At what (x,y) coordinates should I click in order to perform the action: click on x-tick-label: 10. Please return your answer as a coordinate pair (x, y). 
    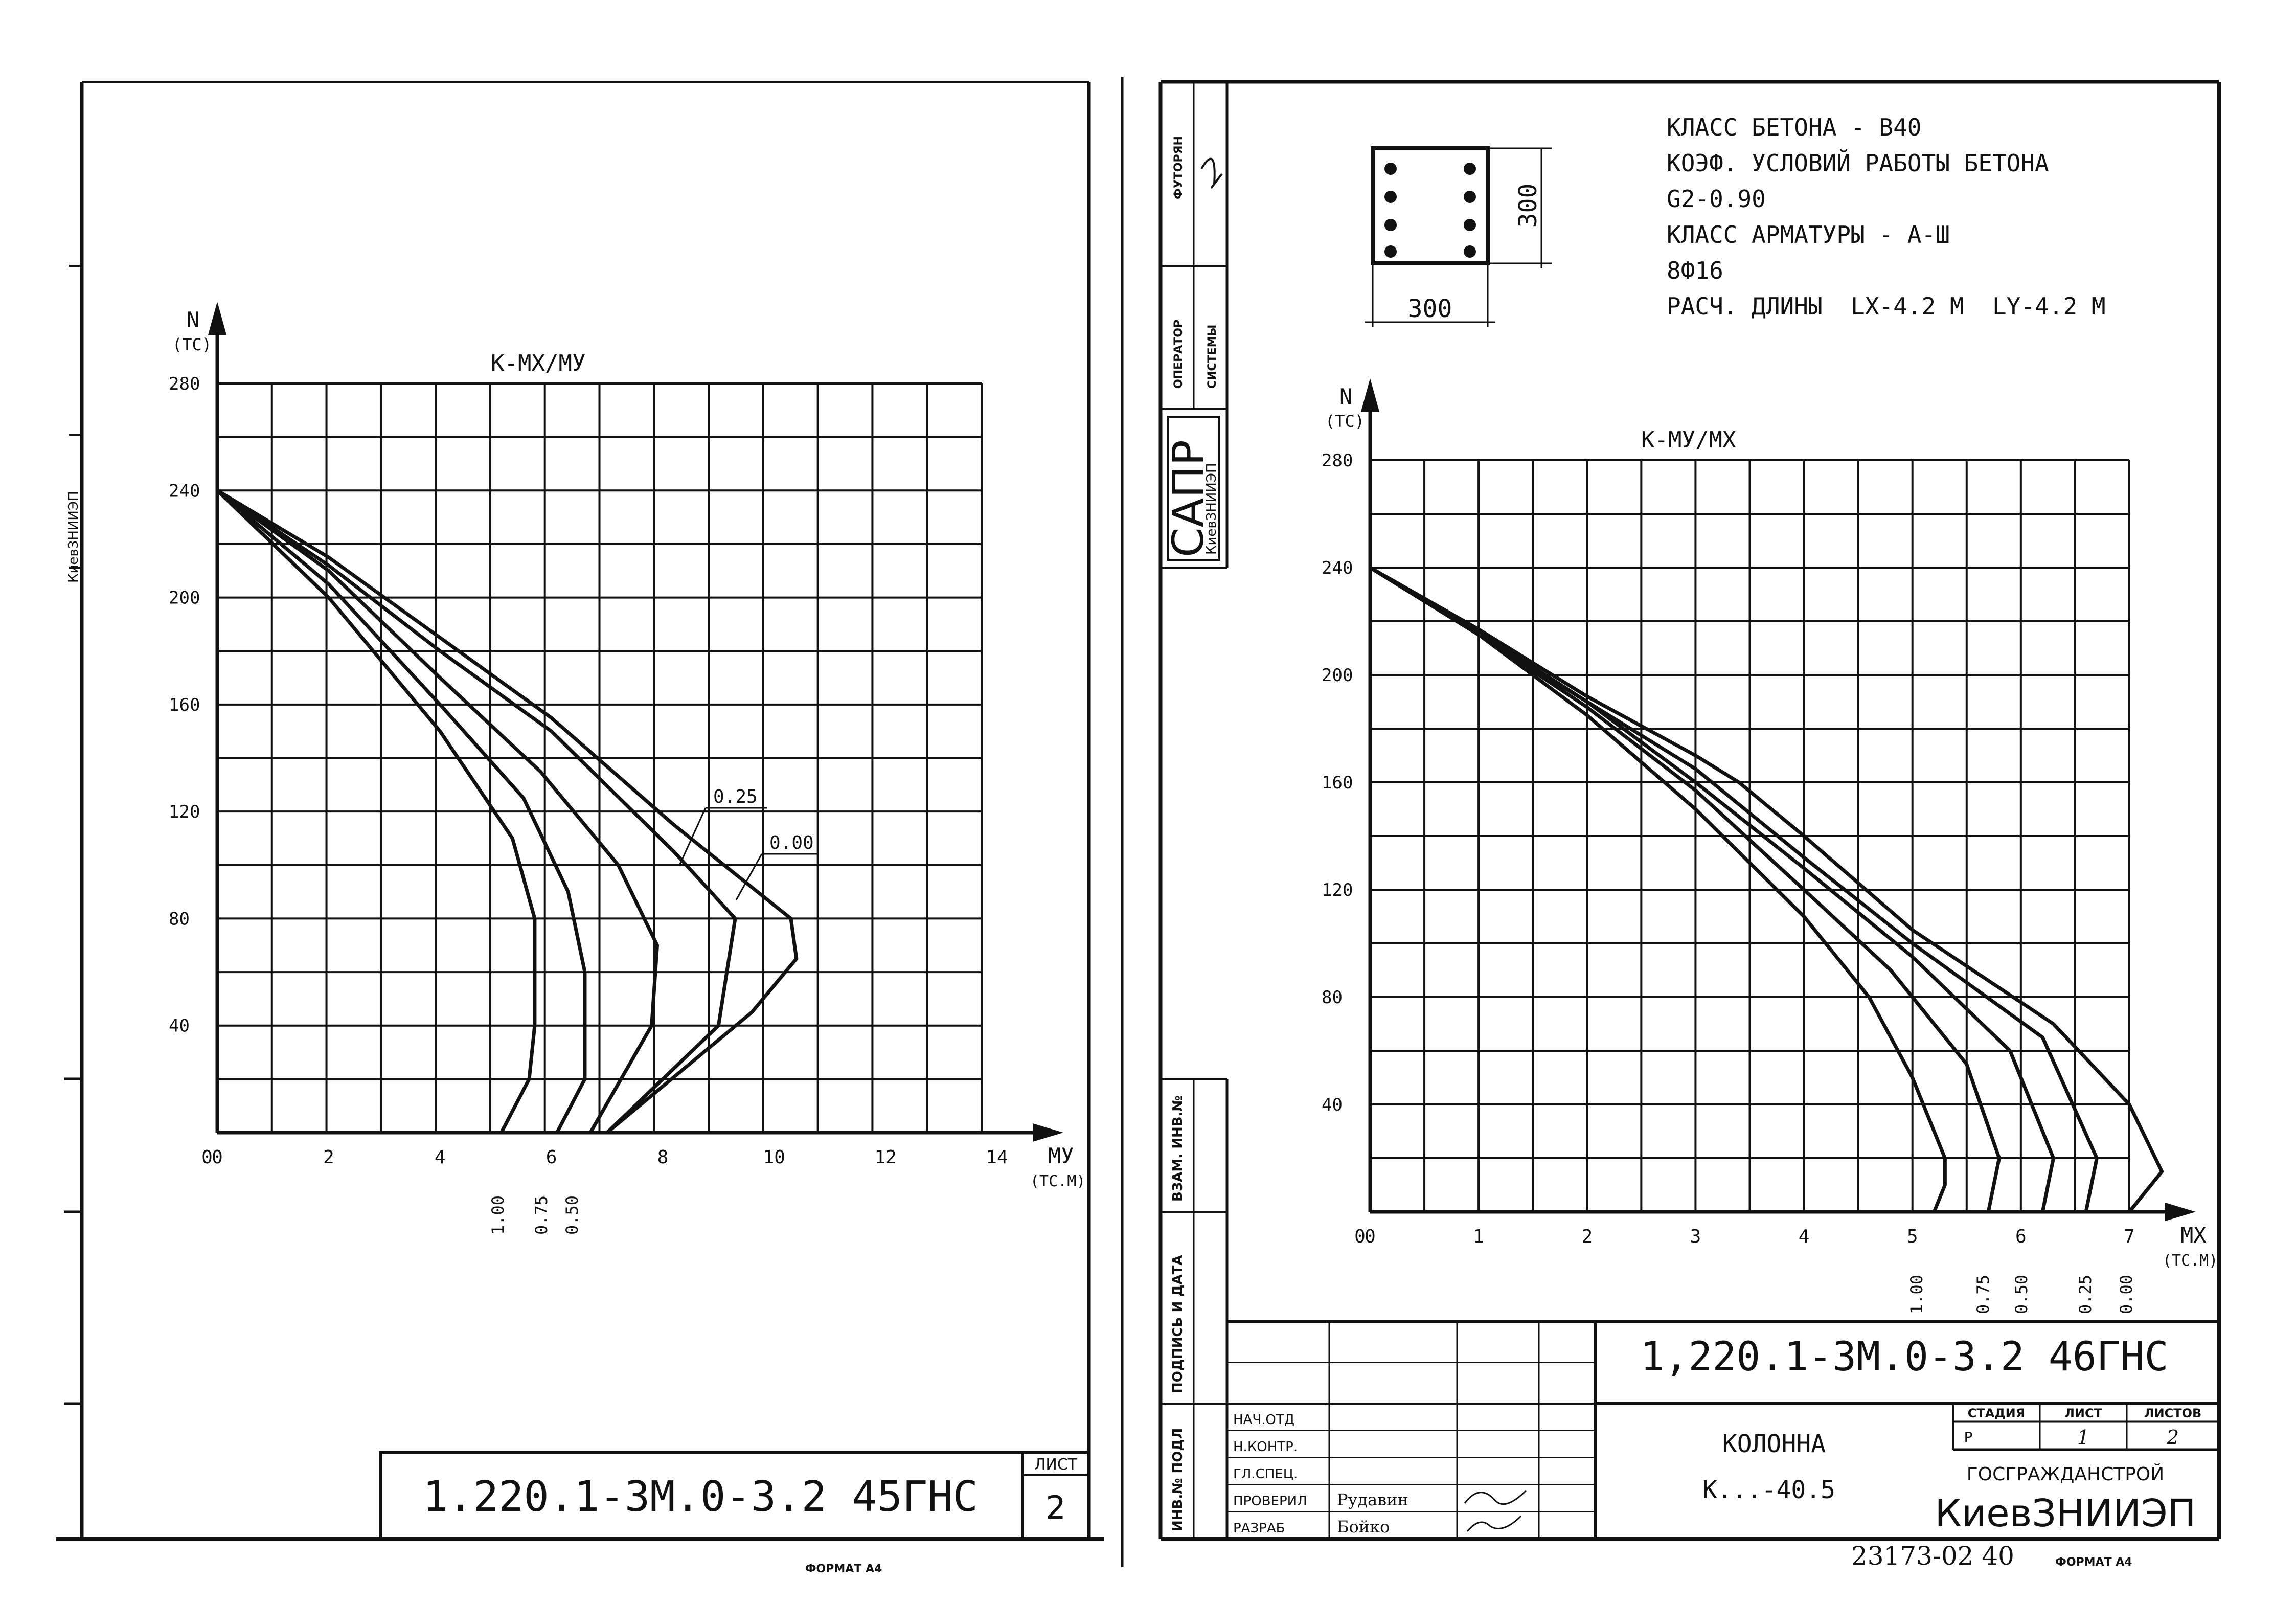
    Looking at the image, I should click on (774, 1157).